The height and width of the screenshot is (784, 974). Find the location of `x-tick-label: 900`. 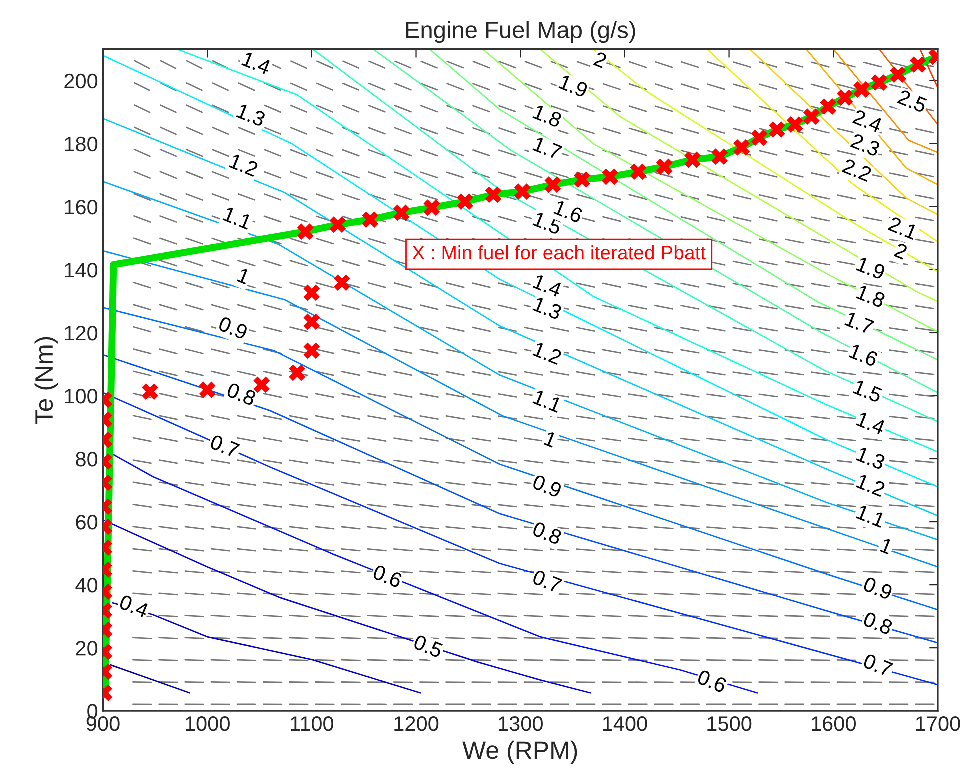

x-tick-label: 900 is located at coordinates (103, 724).